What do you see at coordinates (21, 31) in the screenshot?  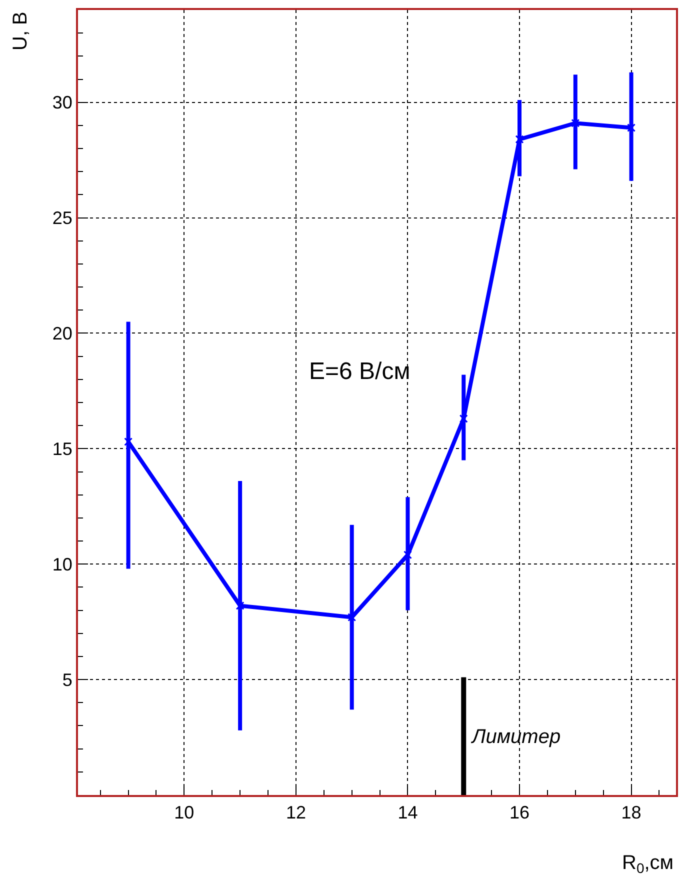 I see `y-axis-title: U, В` at bounding box center [21, 31].